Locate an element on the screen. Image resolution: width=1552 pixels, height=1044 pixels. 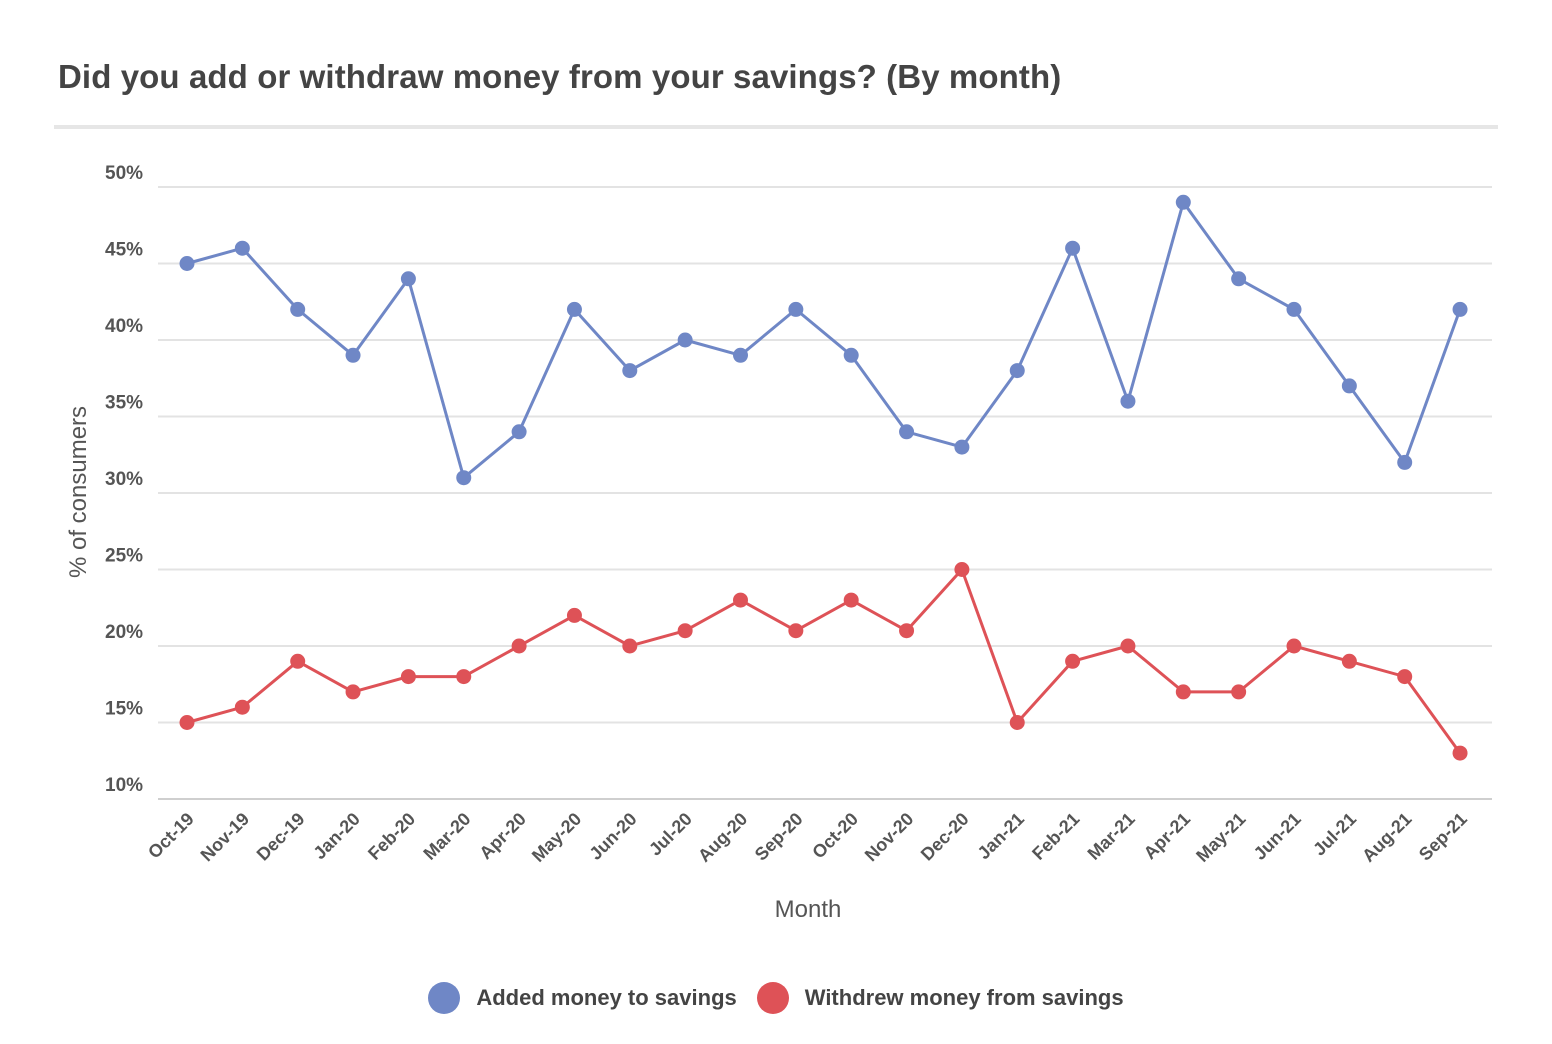
x-tick-label: May-20 is located at coordinates (556, 837).